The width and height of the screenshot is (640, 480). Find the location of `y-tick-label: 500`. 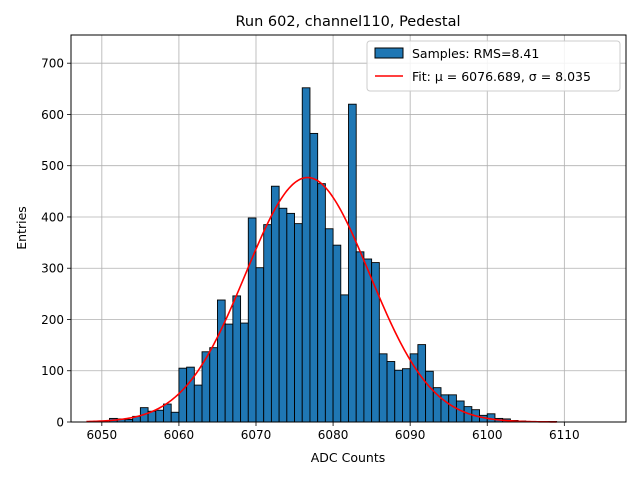

y-tick-label: 500 is located at coordinates (52, 166).